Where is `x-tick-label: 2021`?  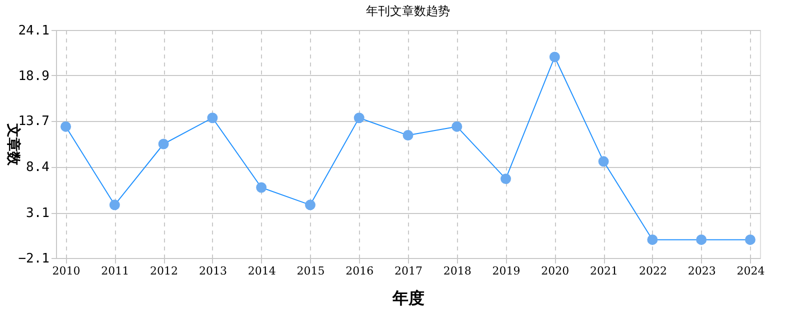
x-tick-label: 2021 is located at coordinates (604, 271).